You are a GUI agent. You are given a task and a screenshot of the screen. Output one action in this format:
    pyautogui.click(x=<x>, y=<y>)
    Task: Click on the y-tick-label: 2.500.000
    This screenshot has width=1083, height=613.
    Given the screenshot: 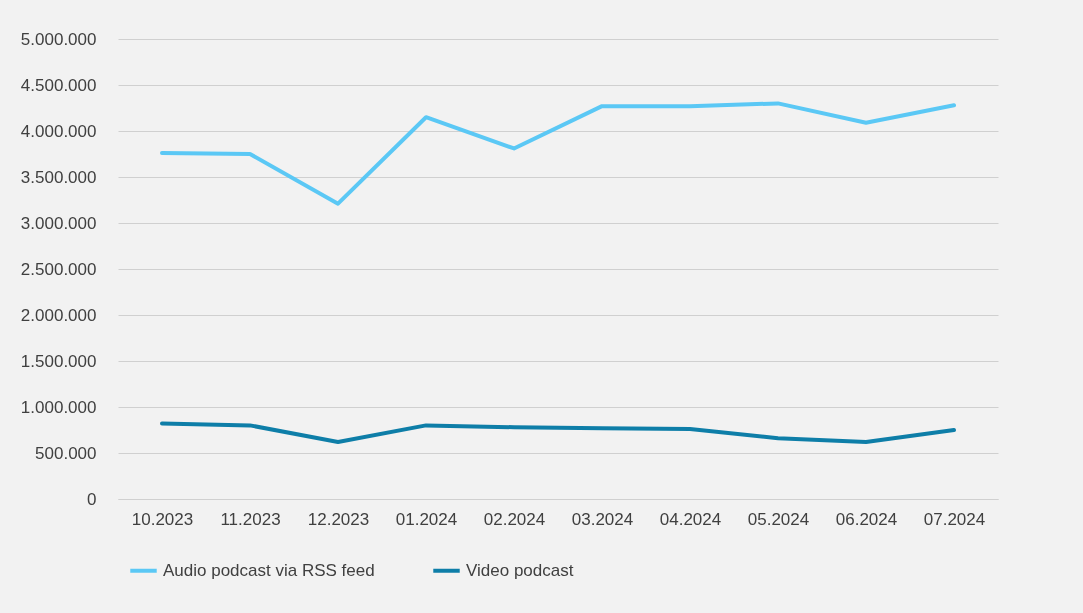 What is the action you would take?
    pyautogui.click(x=58, y=269)
    